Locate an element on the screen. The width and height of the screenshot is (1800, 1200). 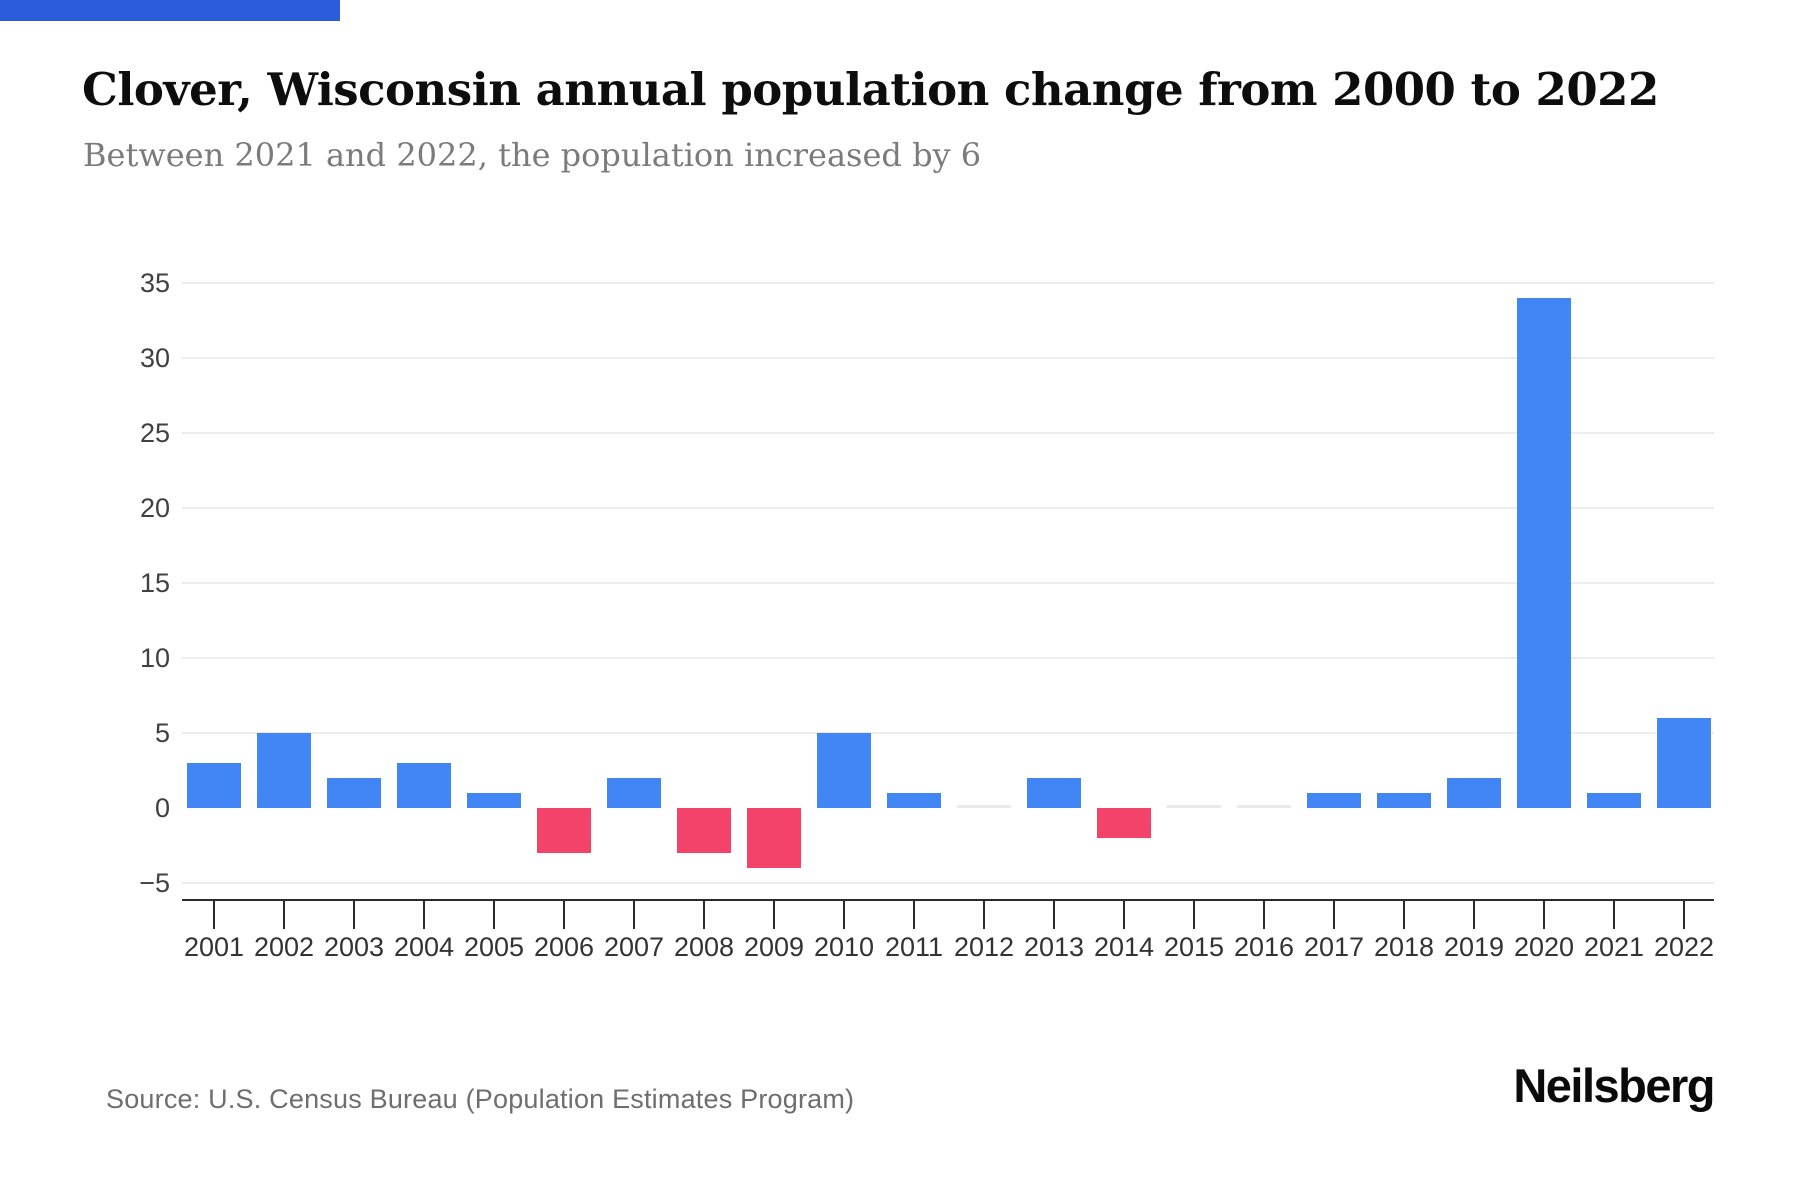
y-axis-tick-label: 0 is located at coordinates (162, 808).